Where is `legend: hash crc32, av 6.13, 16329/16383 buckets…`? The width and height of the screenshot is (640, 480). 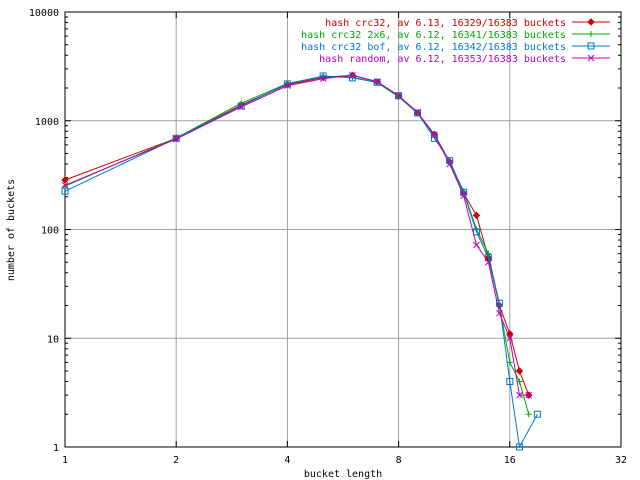
legend: hash crc32, av 6.13, 16329/16383 buckets… is located at coordinates (455, 41).